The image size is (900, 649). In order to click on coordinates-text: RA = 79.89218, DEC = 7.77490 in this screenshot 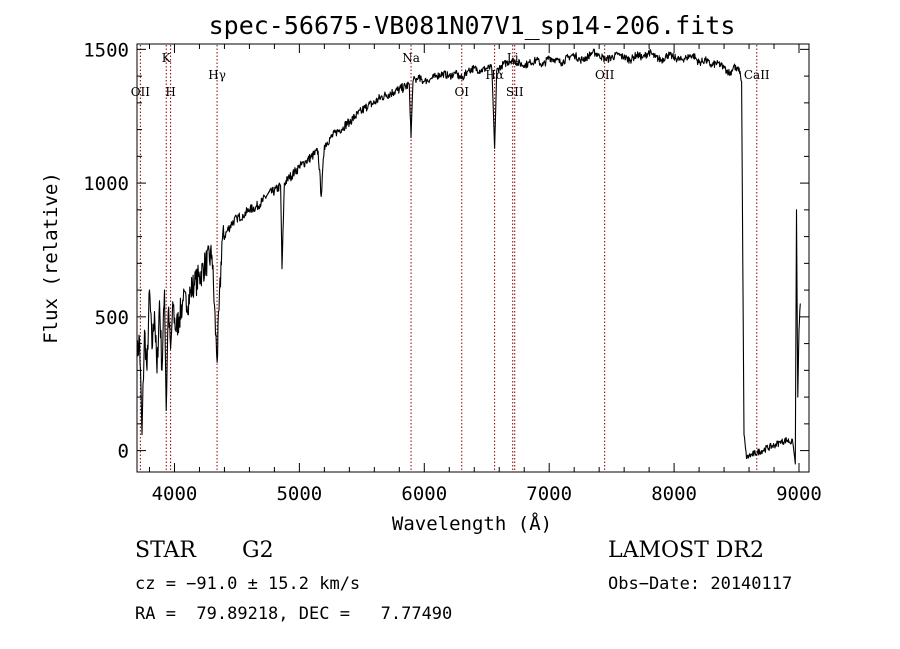, I will do `click(294, 614)`.